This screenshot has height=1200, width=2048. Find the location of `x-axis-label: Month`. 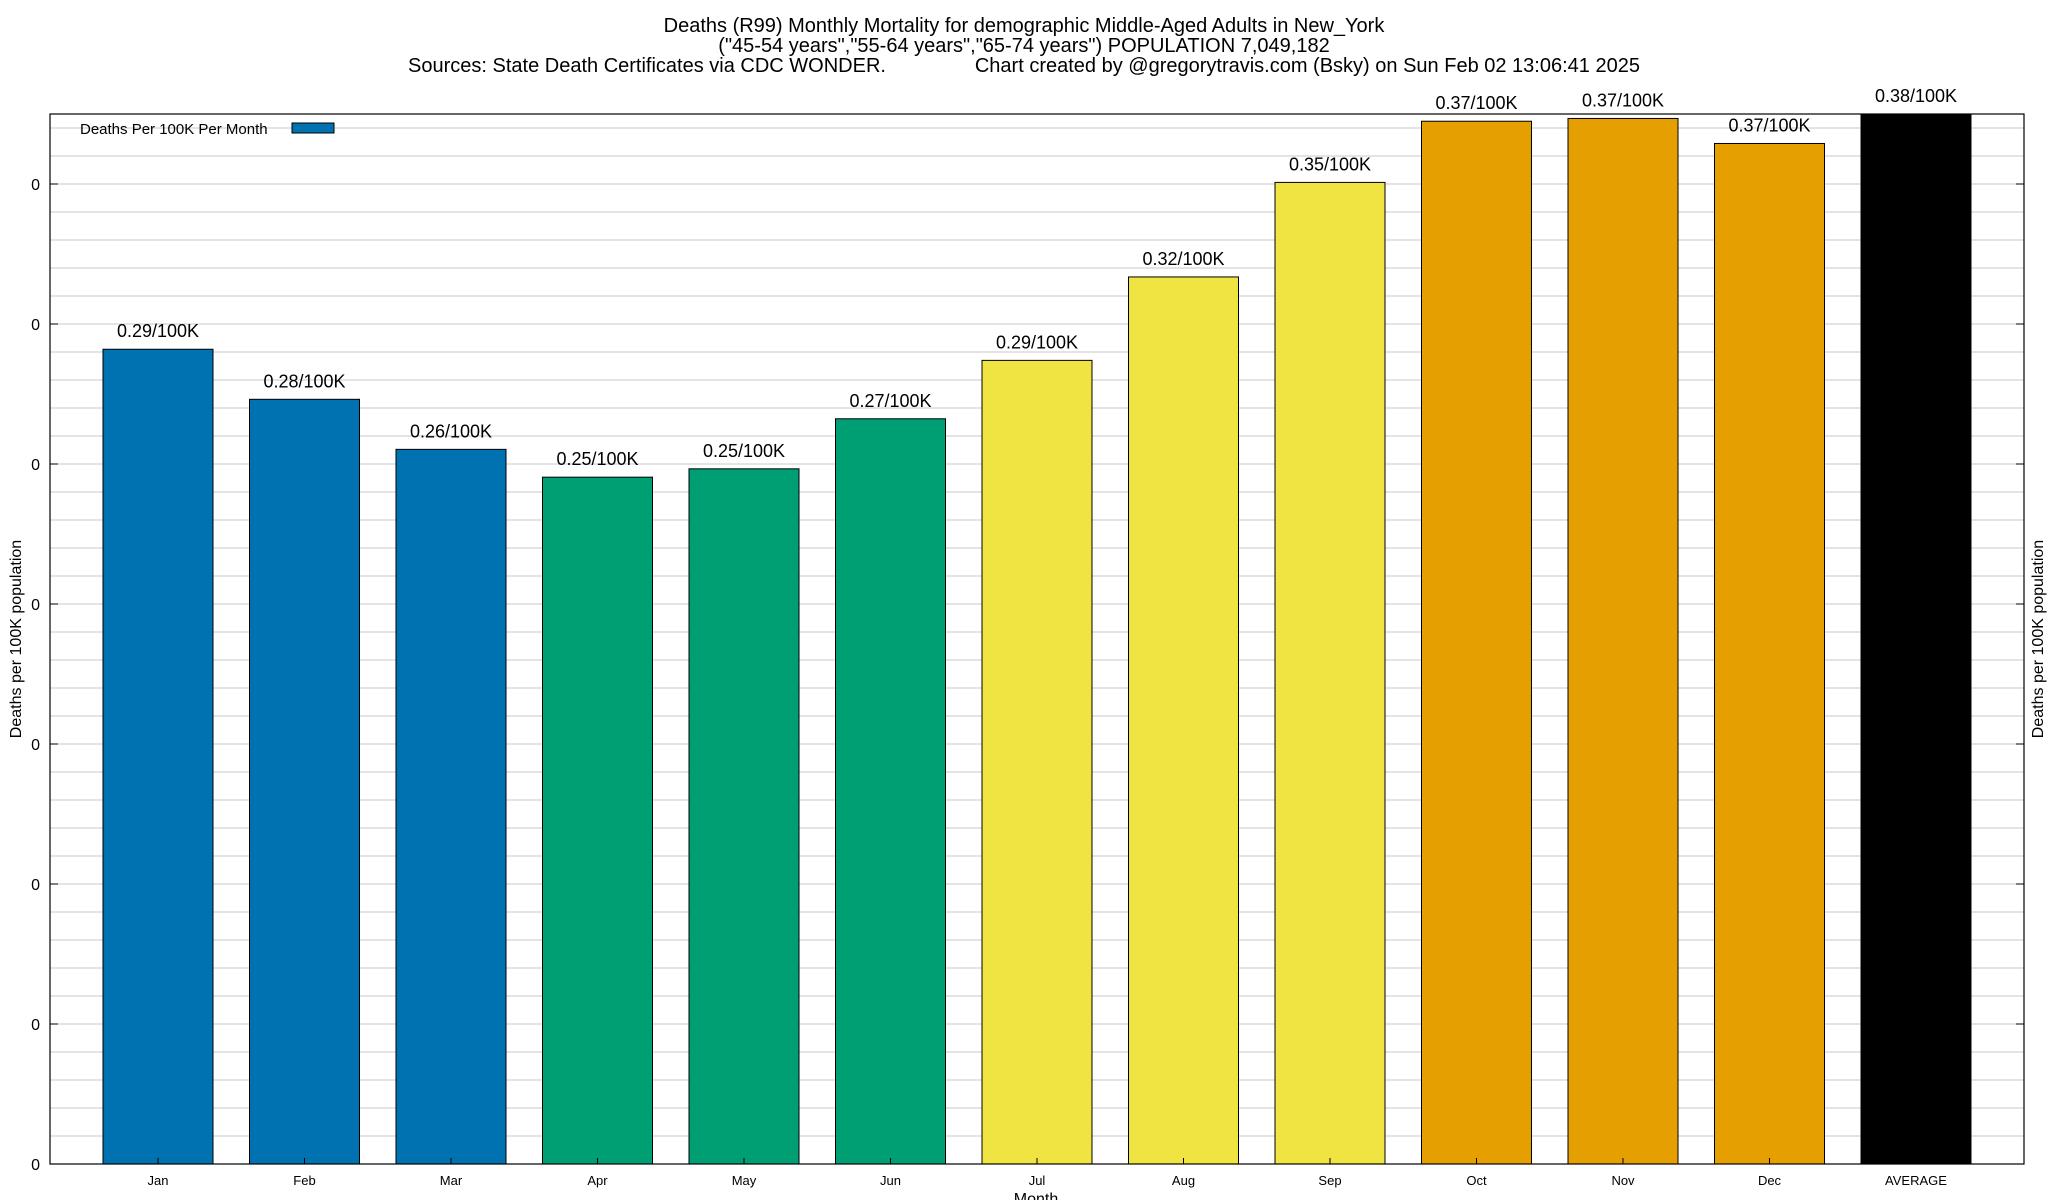

x-axis-label: Month is located at coordinates (1036, 1195).